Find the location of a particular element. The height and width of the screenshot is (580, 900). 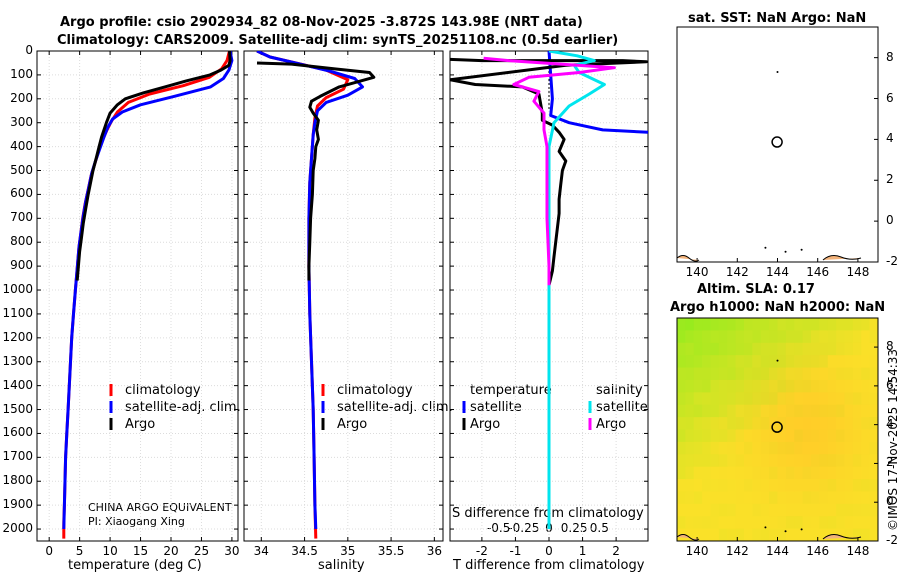

map-x-tick-label: 142 is located at coordinates (737, 272).